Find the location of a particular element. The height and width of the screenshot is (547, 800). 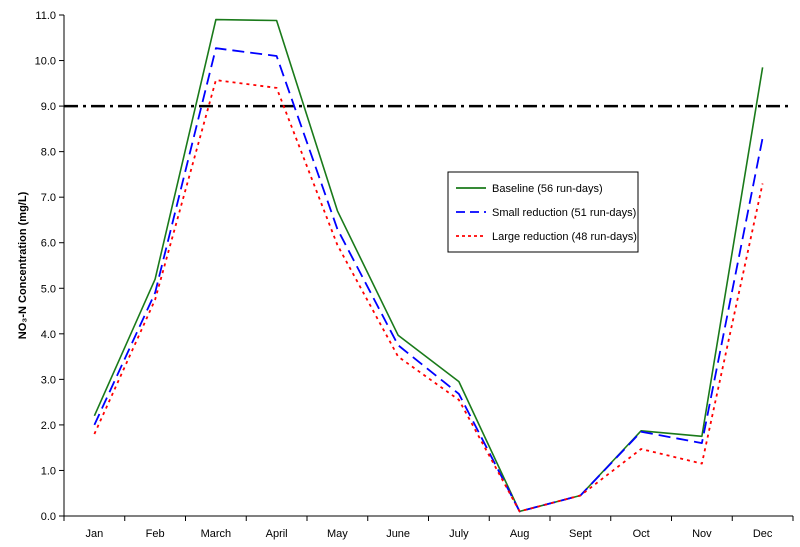

x-tick-label: Sept is located at coordinates (580, 534).